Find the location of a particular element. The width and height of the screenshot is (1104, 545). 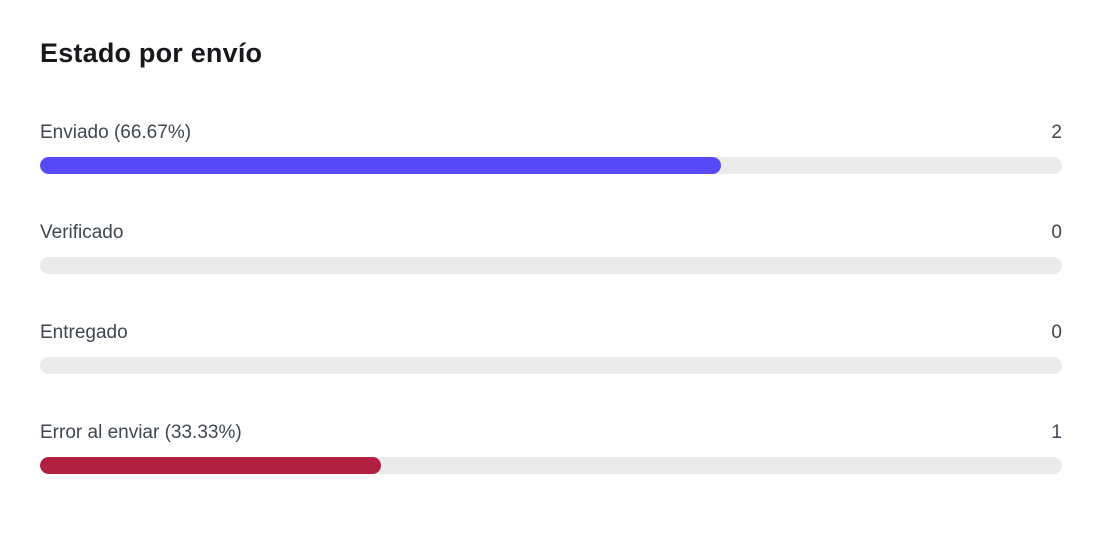

bar-value-verificado: 0 is located at coordinates (1056, 232).